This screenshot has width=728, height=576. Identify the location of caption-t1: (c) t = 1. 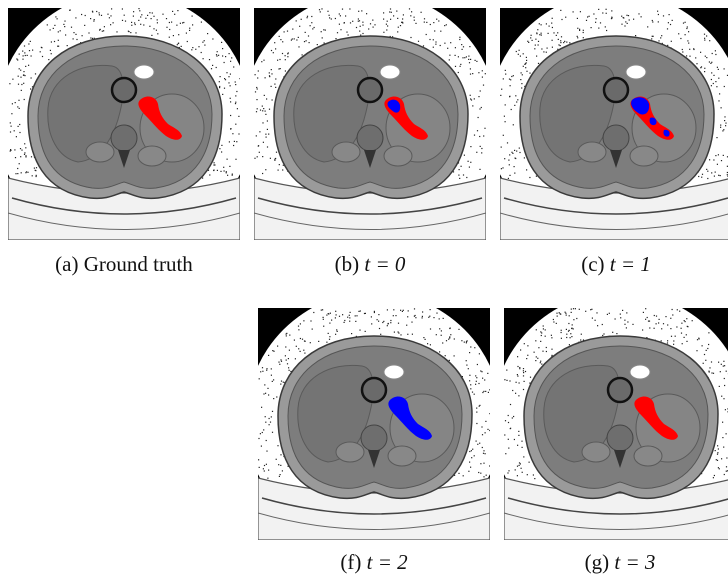
(614, 264).